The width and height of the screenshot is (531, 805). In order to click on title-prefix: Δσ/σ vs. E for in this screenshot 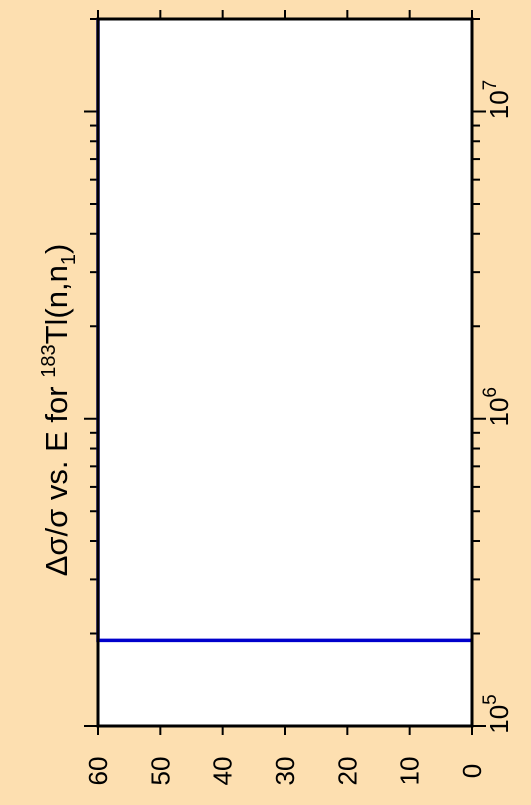, I will do `click(56, 477)`.